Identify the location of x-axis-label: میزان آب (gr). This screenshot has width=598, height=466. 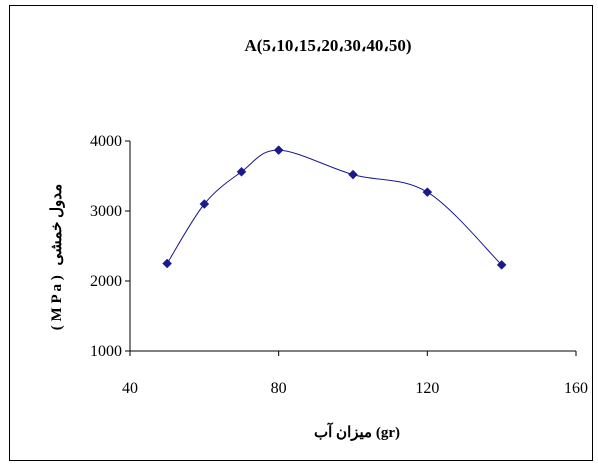
(357, 431).